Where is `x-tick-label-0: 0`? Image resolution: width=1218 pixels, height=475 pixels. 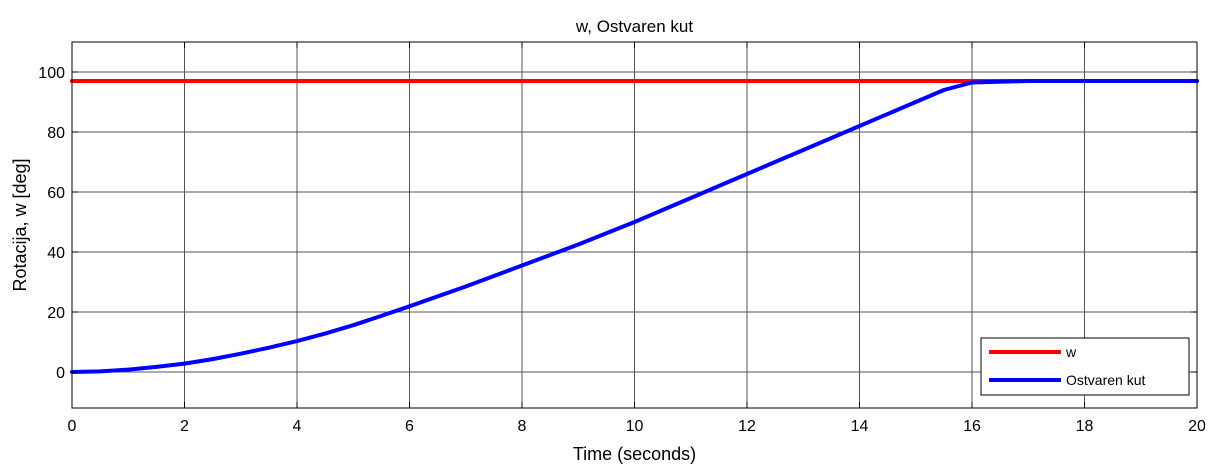 x-tick-label-0: 0 is located at coordinates (72, 426).